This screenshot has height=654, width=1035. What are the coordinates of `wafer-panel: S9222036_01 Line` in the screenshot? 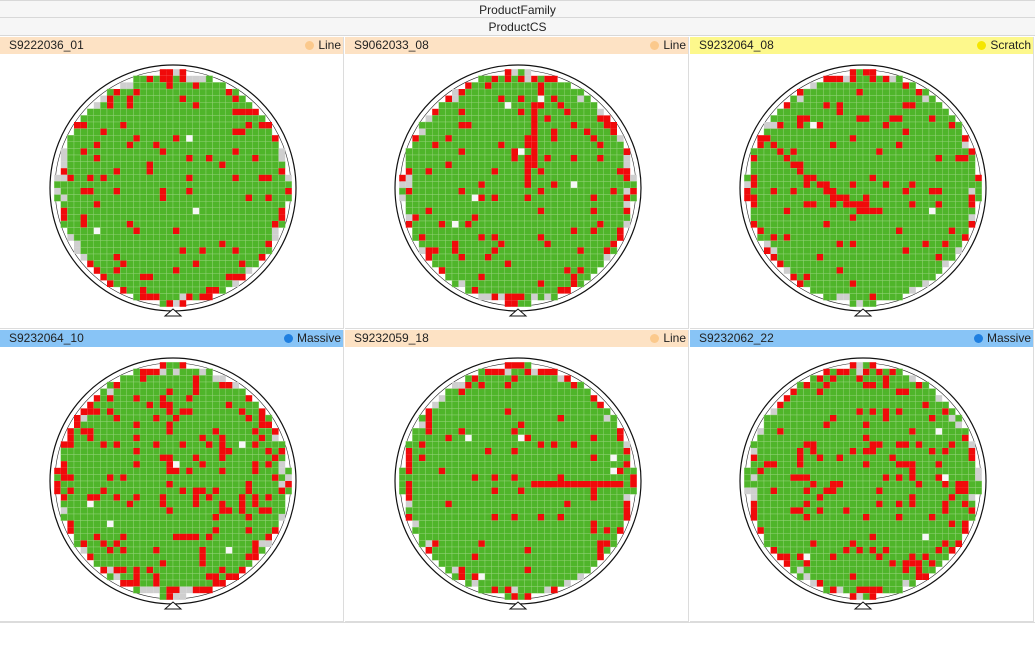 It's located at (172, 183).